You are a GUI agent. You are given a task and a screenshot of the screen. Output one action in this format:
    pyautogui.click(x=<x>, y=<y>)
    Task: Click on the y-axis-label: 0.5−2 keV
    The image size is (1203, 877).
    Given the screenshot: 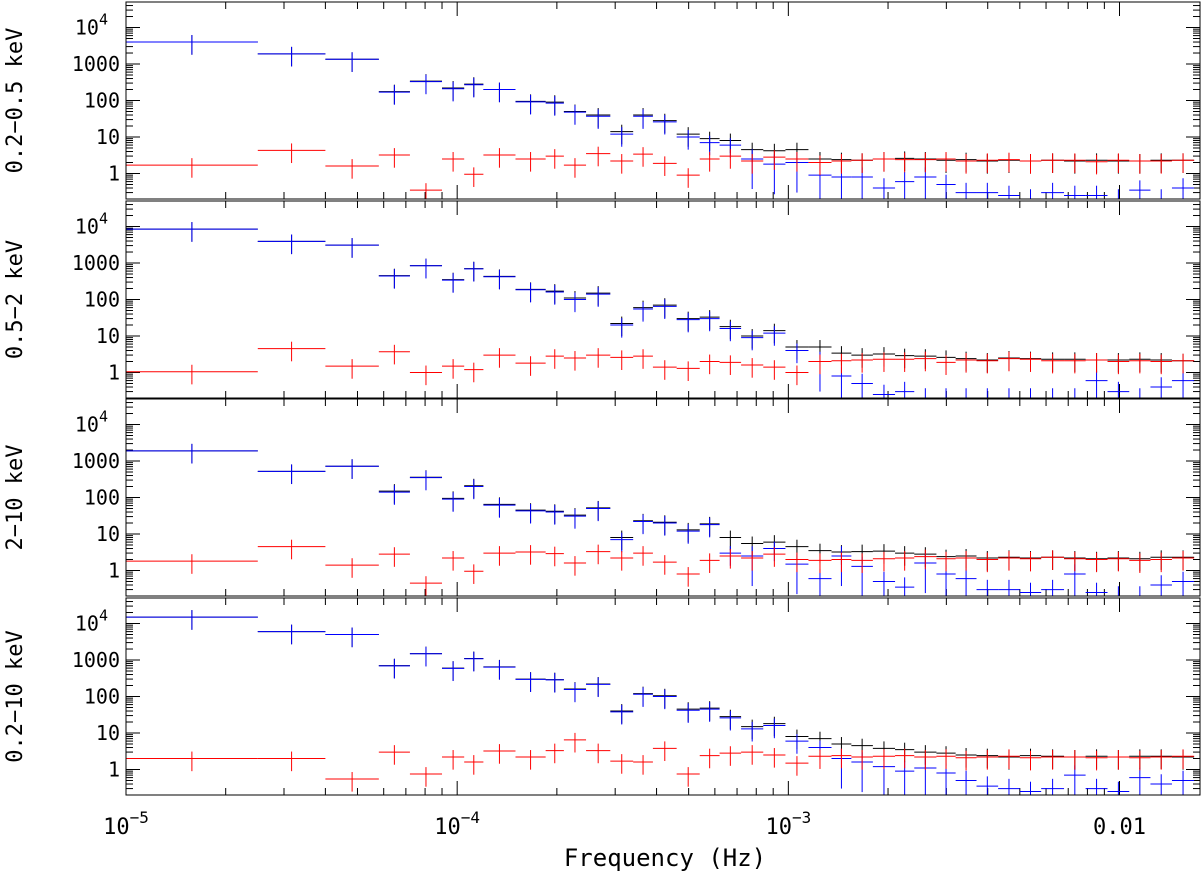 What is the action you would take?
    pyautogui.click(x=15, y=299)
    